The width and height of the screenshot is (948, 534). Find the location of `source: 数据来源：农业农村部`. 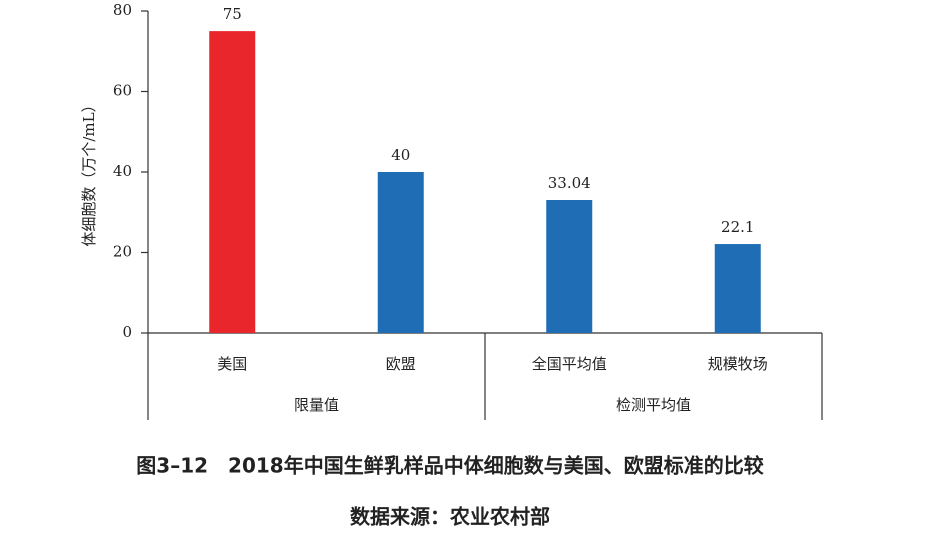

source: 数据来源：农业农村部 is located at coordinates (450, 517).